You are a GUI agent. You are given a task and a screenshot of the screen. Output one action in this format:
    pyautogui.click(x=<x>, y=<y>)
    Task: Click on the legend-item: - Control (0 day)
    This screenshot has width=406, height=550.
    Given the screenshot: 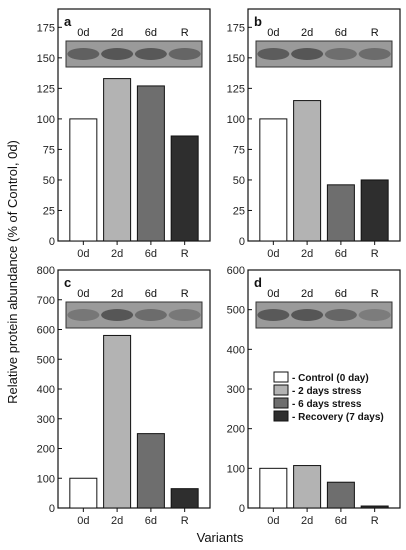 What is the action you would take?
    pyautogui.click(x=321, y=377)
    